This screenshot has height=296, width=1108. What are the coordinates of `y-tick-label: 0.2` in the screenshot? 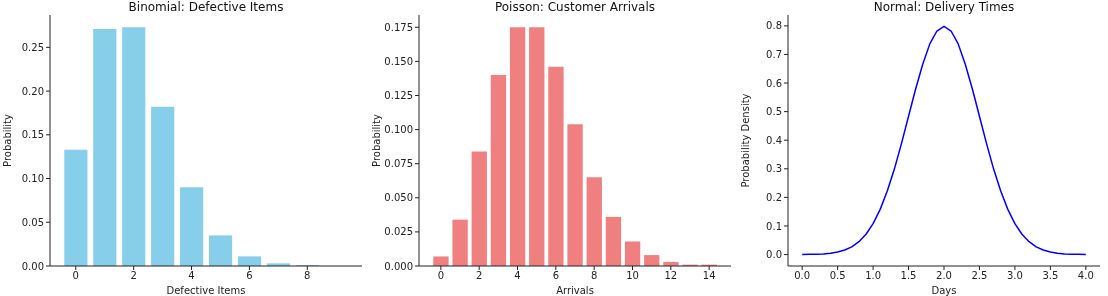 It's located at (774, 197).